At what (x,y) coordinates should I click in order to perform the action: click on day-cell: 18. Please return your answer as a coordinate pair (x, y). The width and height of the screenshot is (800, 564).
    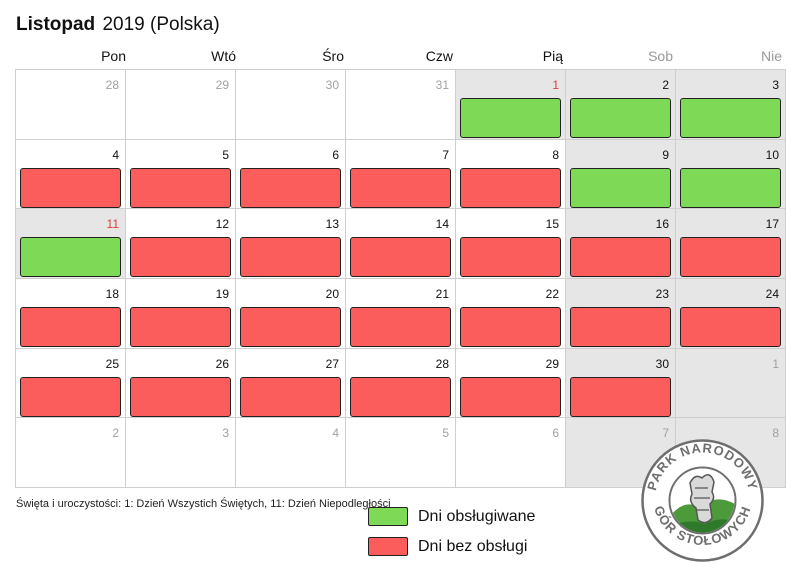
    Looking at the image, I should click on (71, 313).